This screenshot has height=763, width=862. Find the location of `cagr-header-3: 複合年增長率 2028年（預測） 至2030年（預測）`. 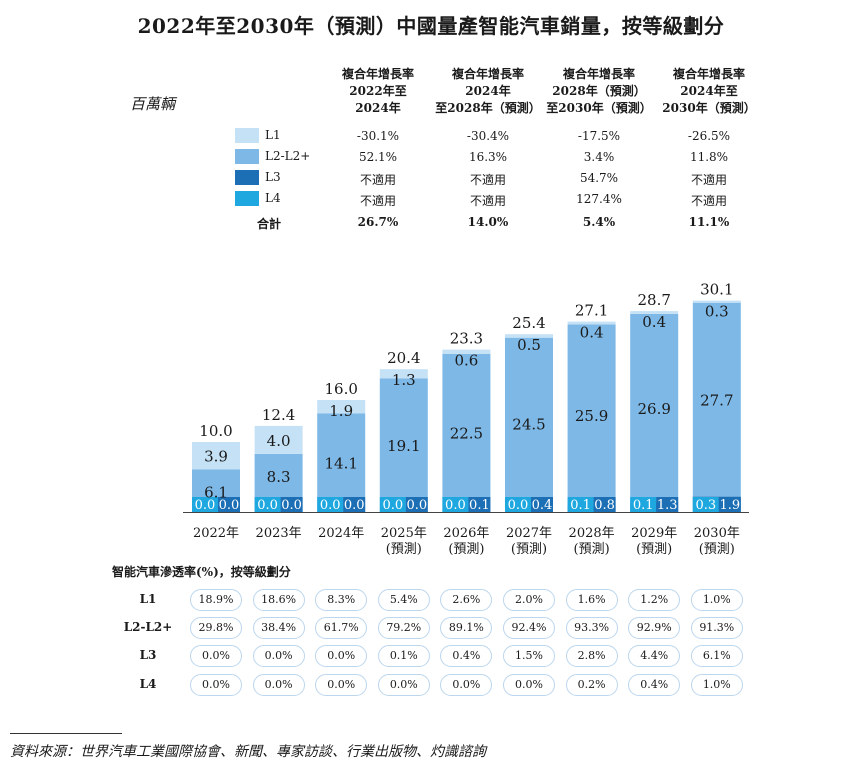

cagr-header-3: 複合年增長率 2028年（預測） 至2030年（預測） is located at coordinates (599, 91).